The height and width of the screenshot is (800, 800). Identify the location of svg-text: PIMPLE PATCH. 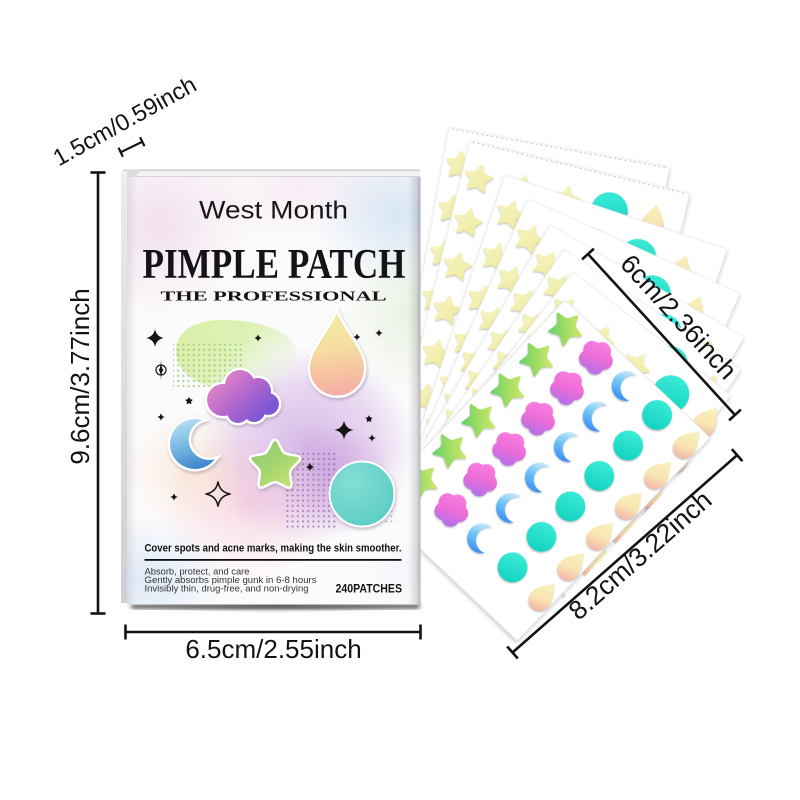
(274, 265).